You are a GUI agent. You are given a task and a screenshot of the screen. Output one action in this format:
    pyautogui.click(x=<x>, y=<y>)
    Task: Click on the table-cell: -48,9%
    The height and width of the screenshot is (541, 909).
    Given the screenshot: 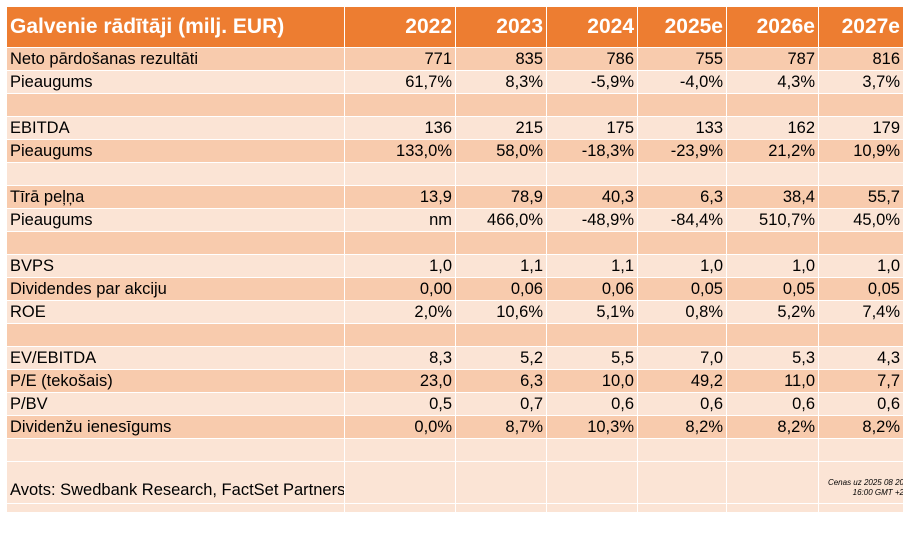 What is the action you would take?
    pyautogui.click(x=592, y=220)
    